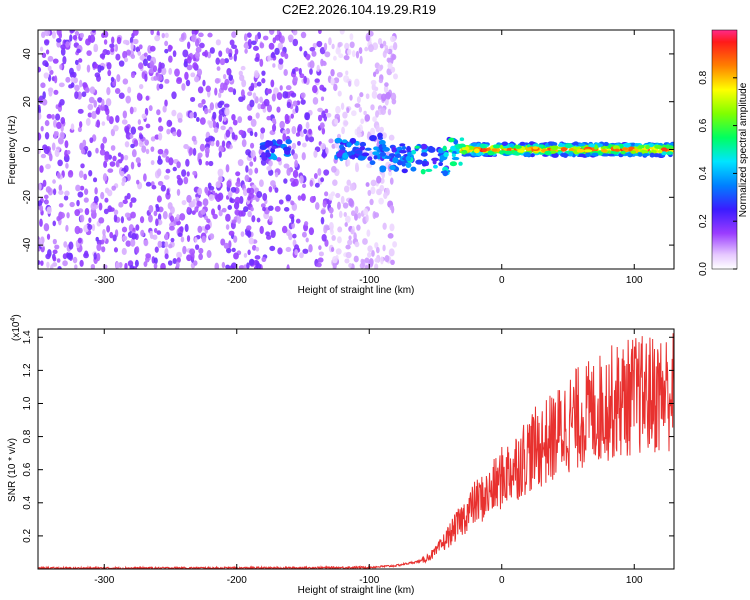 This screenshot has height=600, width=750. Describe the element at coordinates (369, 280) in the screenshot. I see `x-tick-label: -100` at that location.